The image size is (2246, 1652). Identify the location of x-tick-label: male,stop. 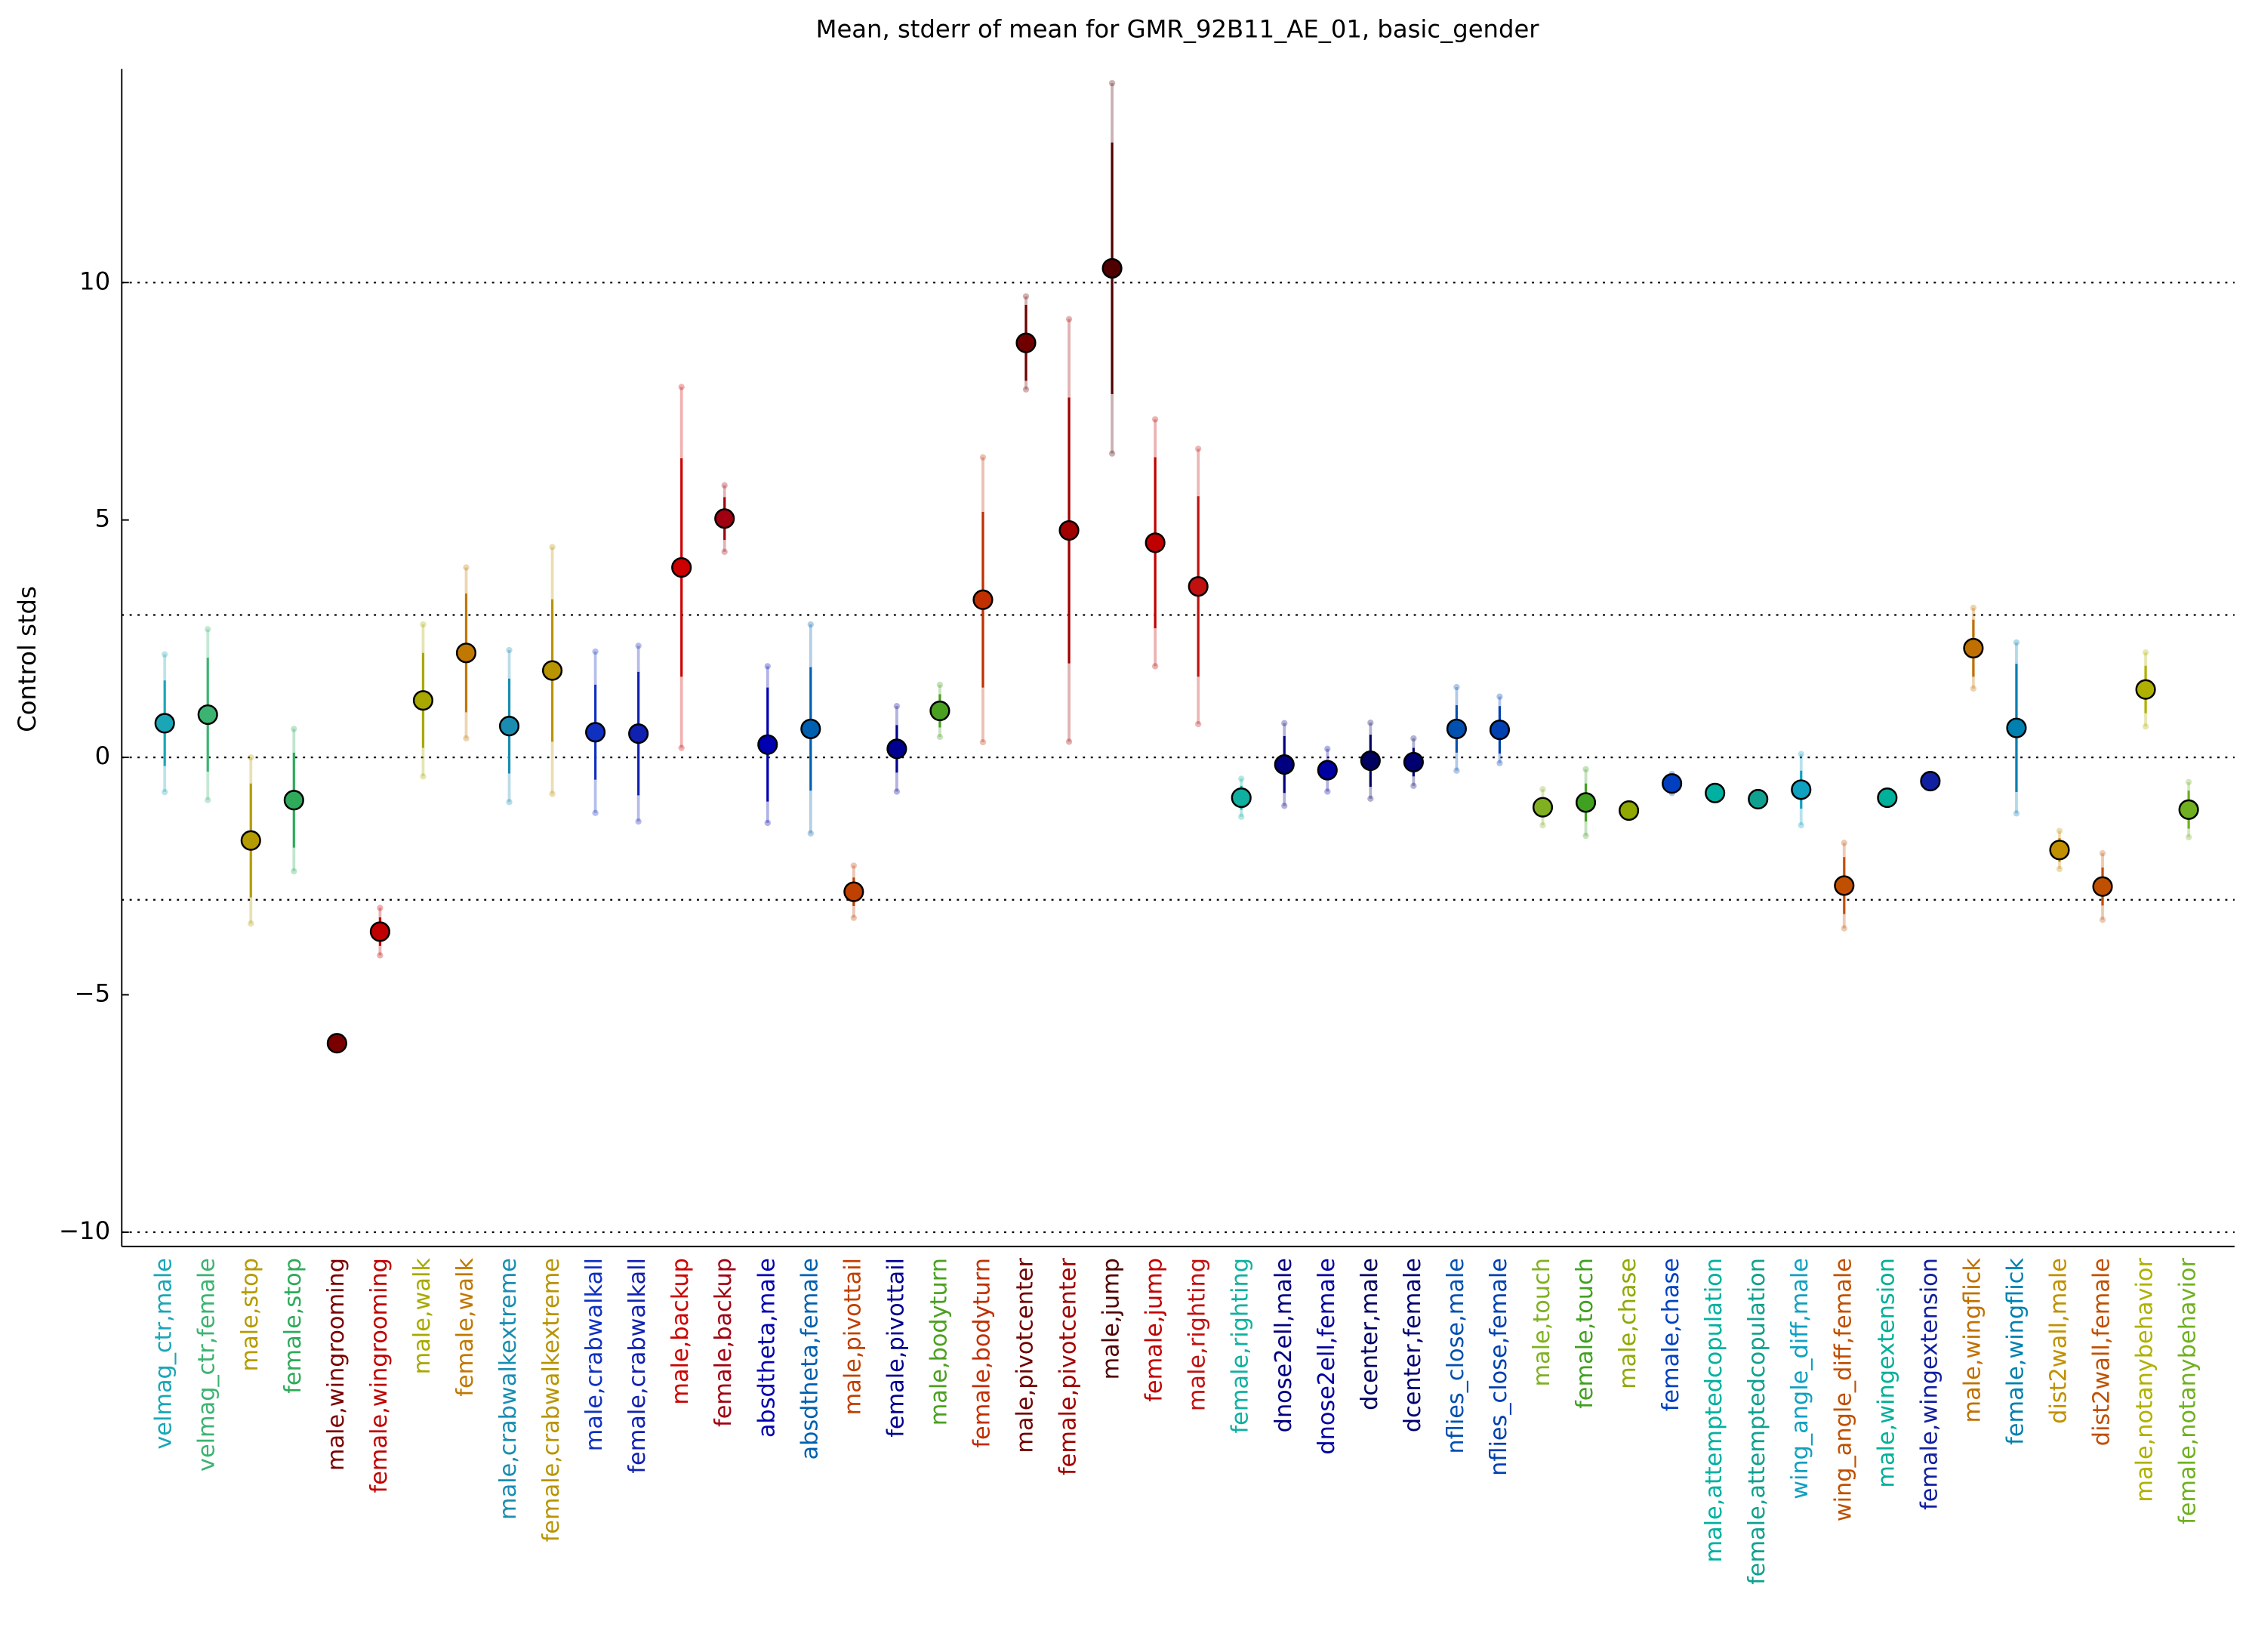
(250, 1314).